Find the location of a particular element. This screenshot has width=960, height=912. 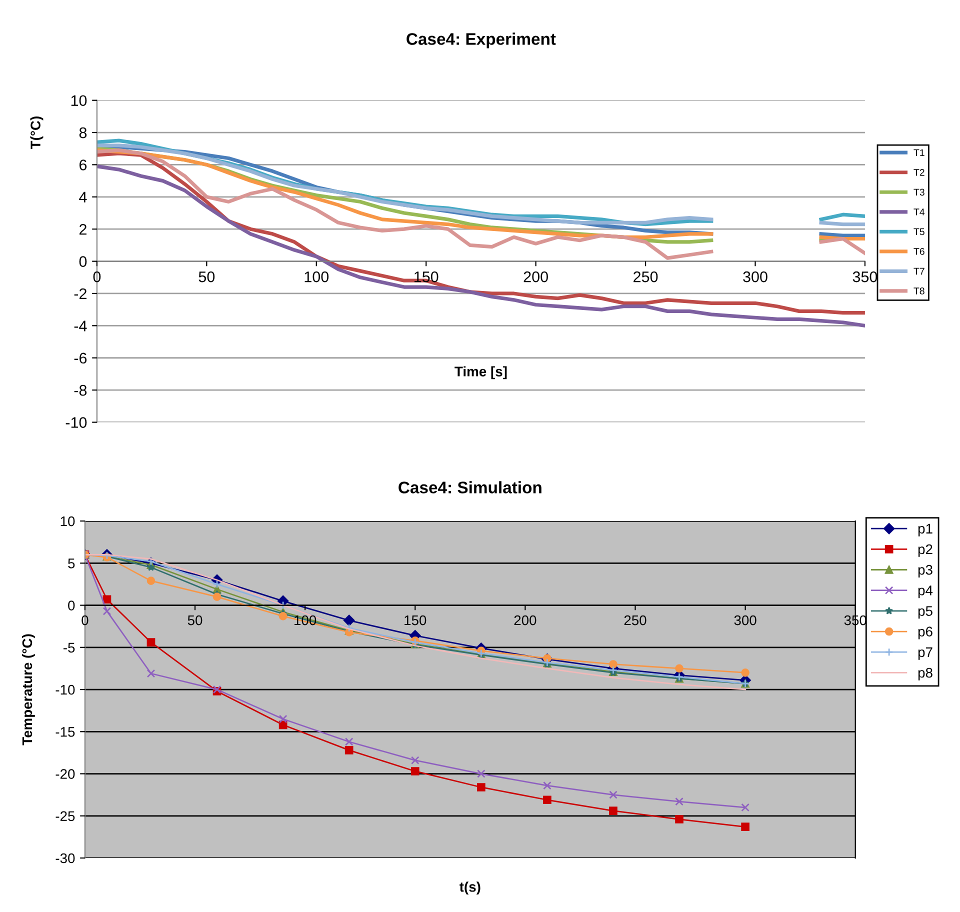

x-tick-label: 150 is located at coordinates (415, 620).